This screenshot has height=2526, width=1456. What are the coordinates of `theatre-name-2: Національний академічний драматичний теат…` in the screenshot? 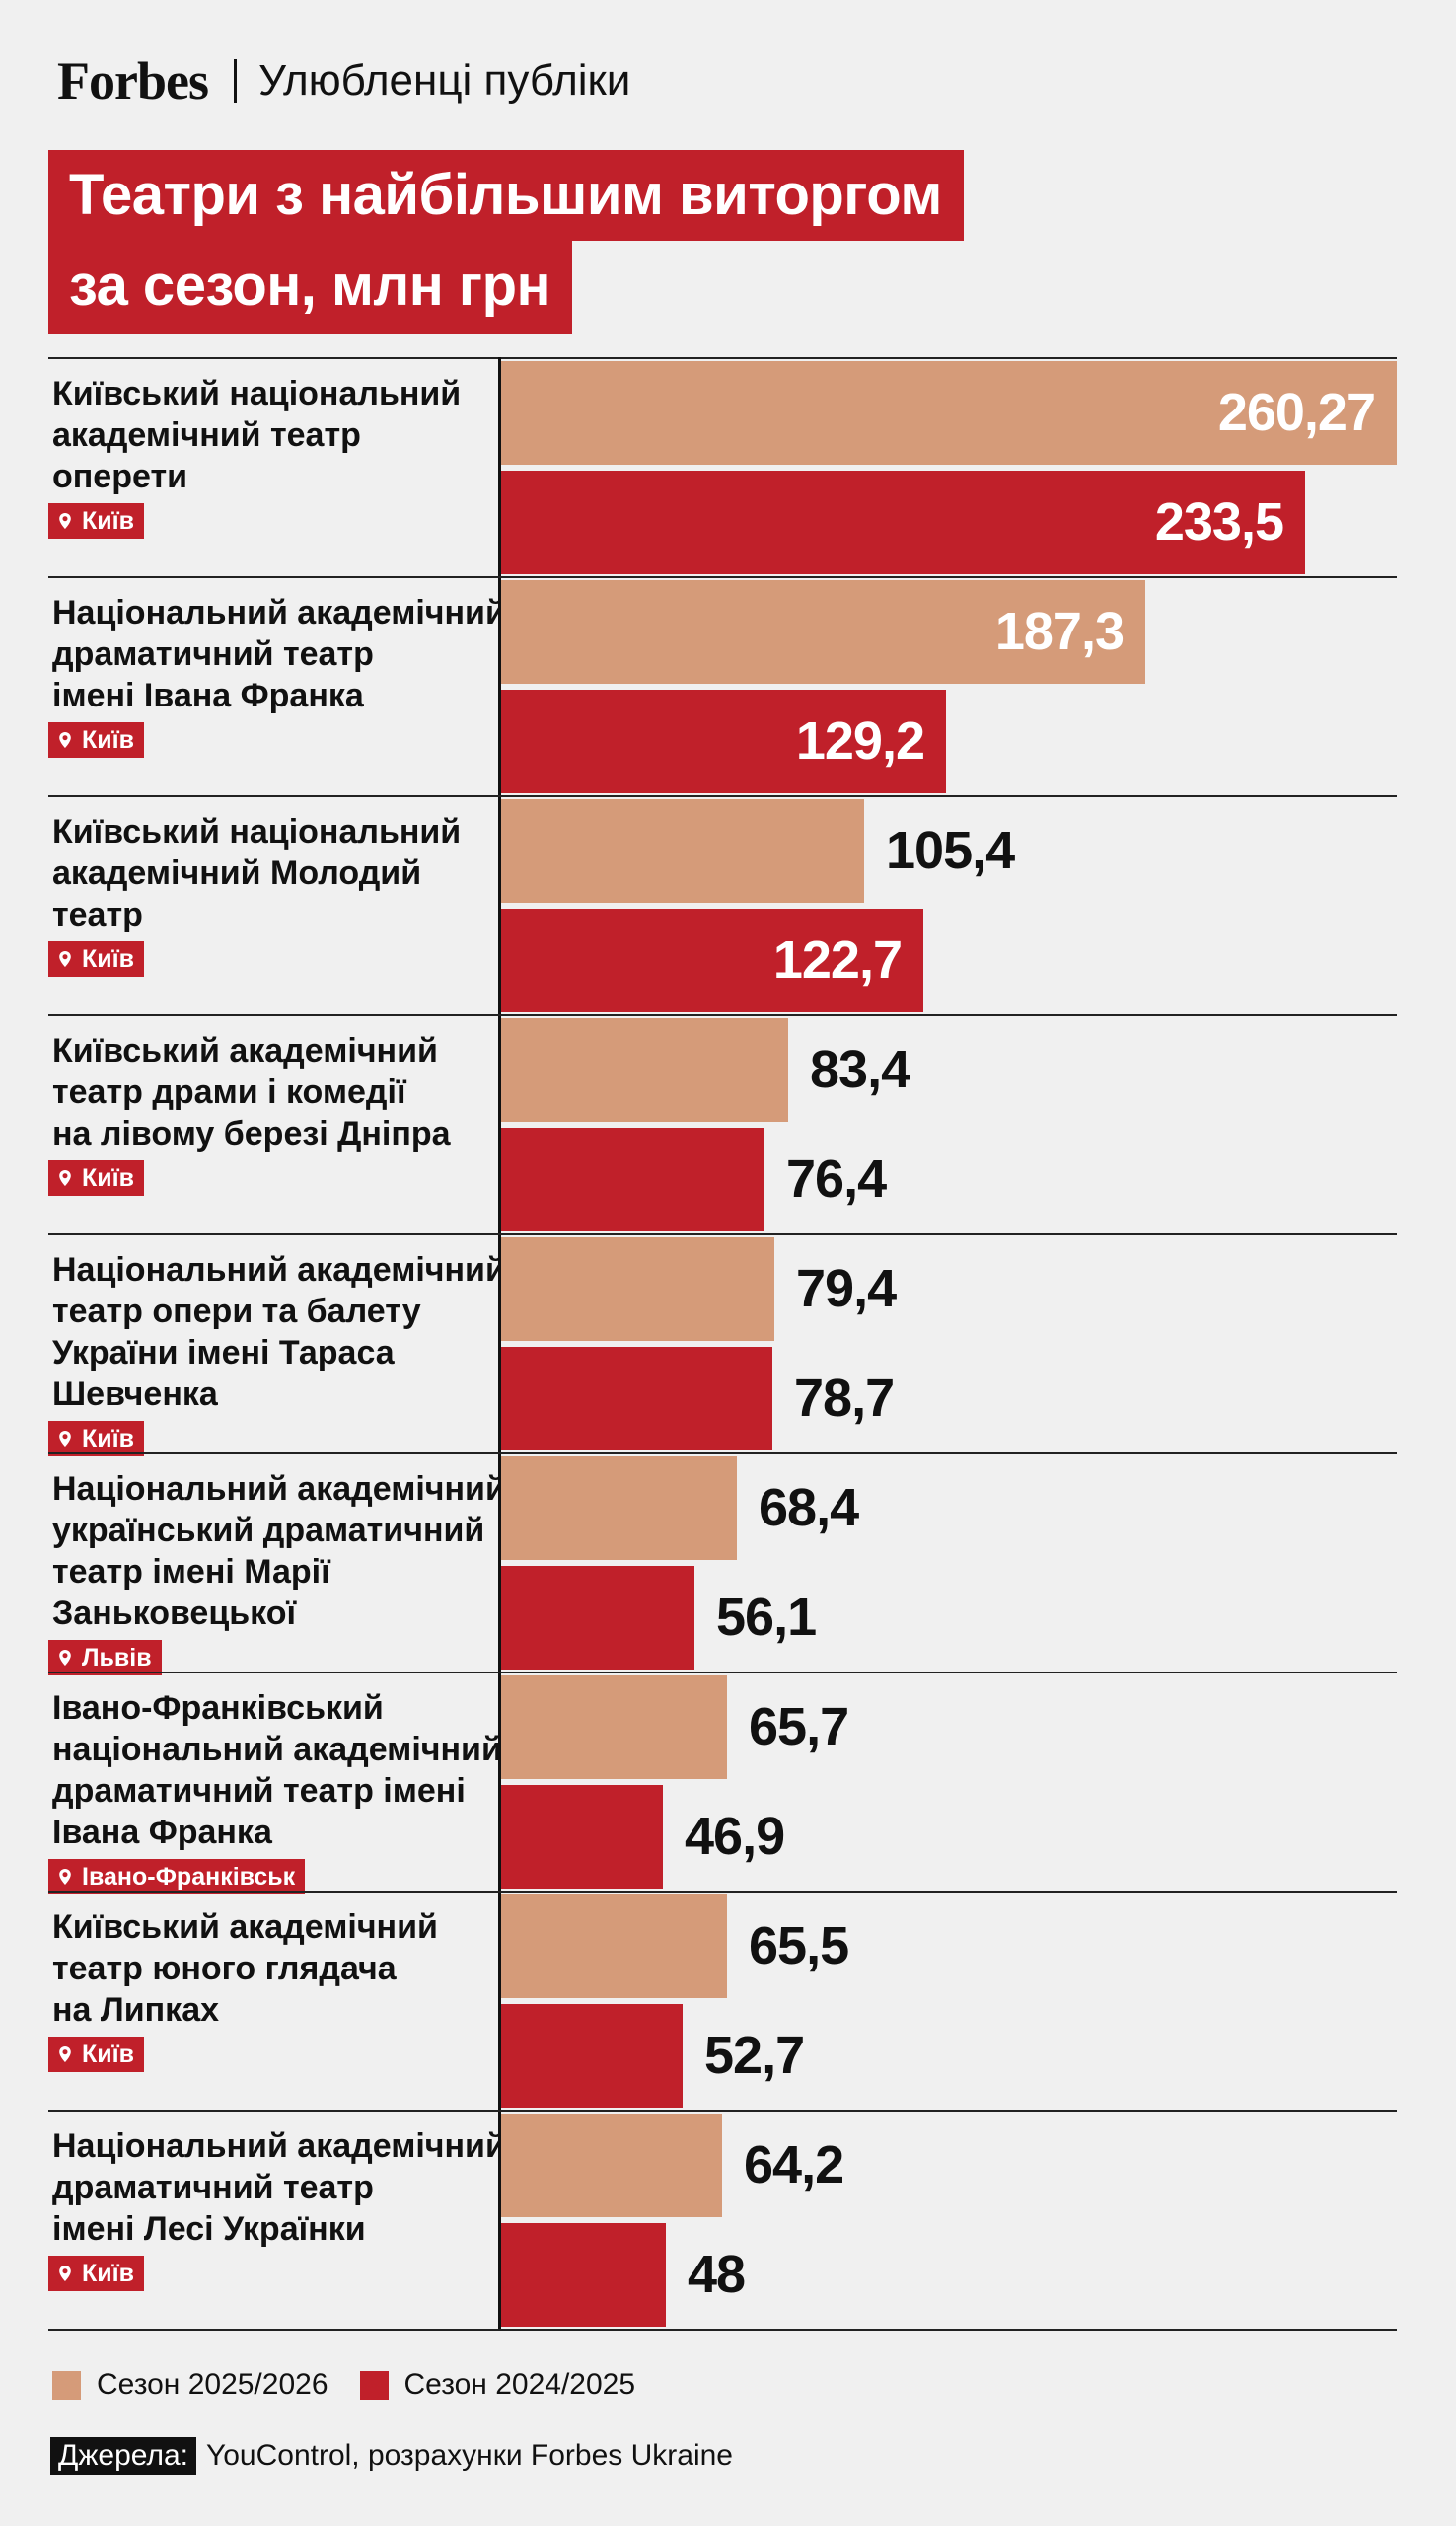 It's located at (279, 654).